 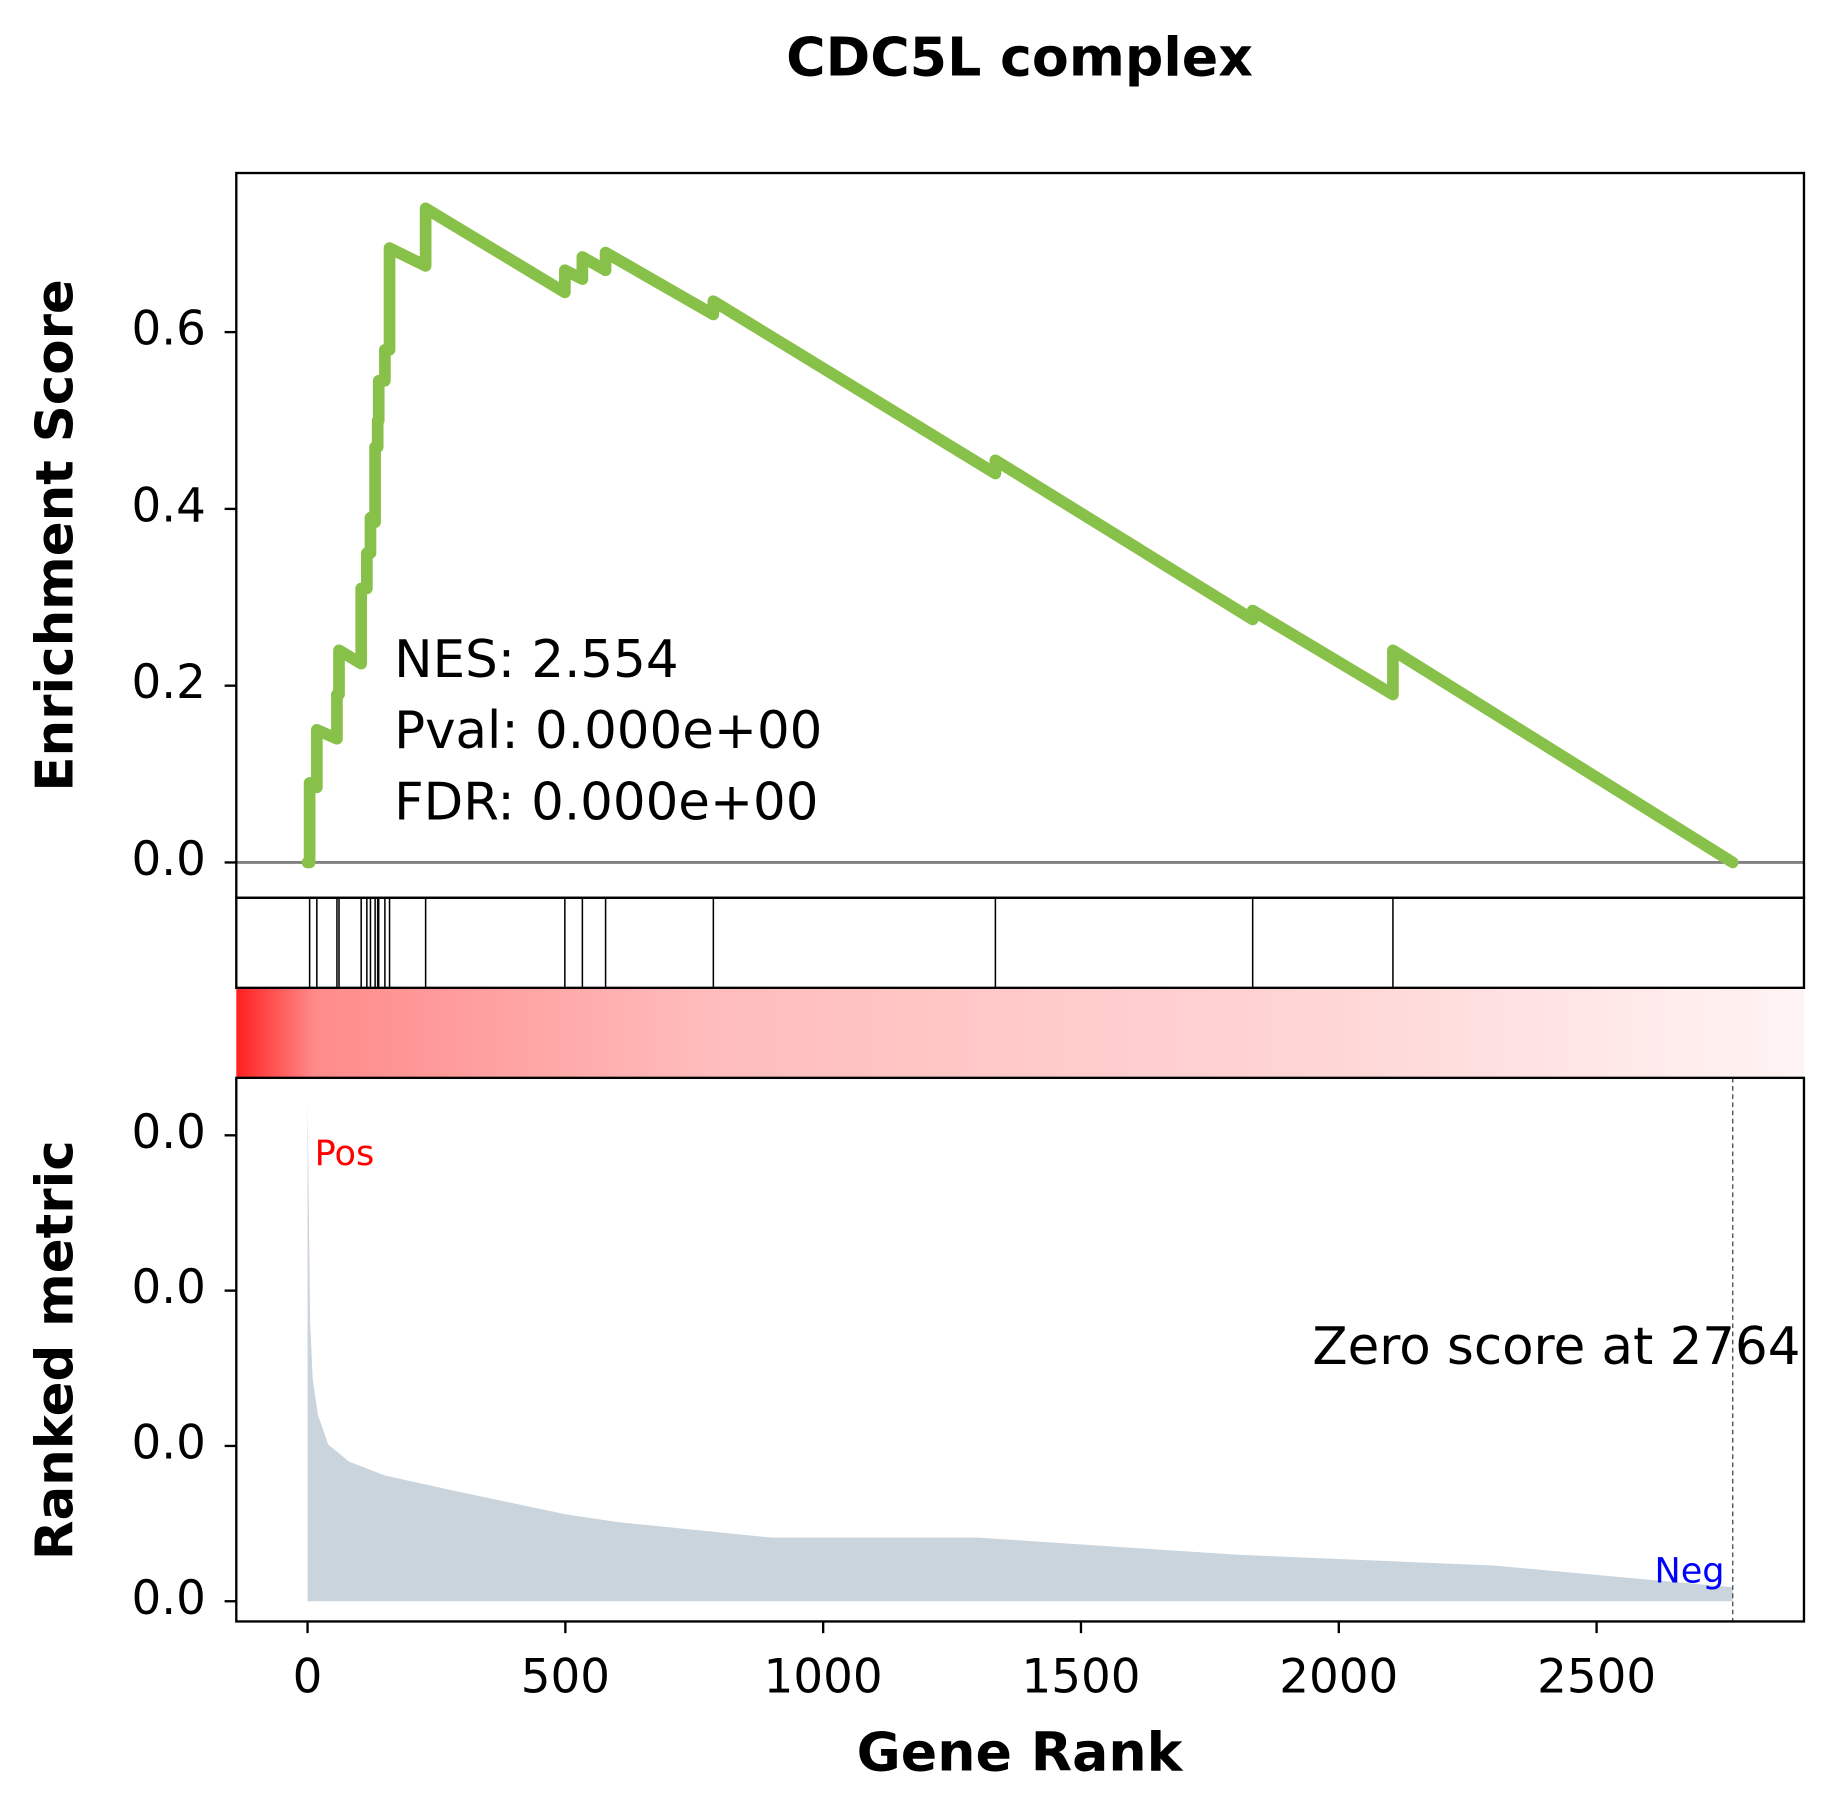 I want to click on y-axis-label: Ranked metric, so click(x=56, y=1350).